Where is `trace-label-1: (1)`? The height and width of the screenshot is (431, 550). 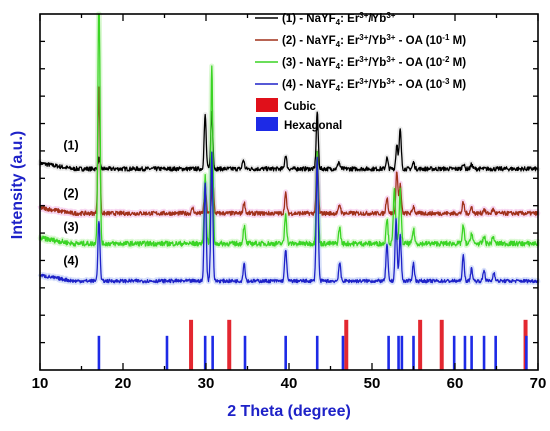
trace-label-1: (1) is located at coordinates (70, 145).